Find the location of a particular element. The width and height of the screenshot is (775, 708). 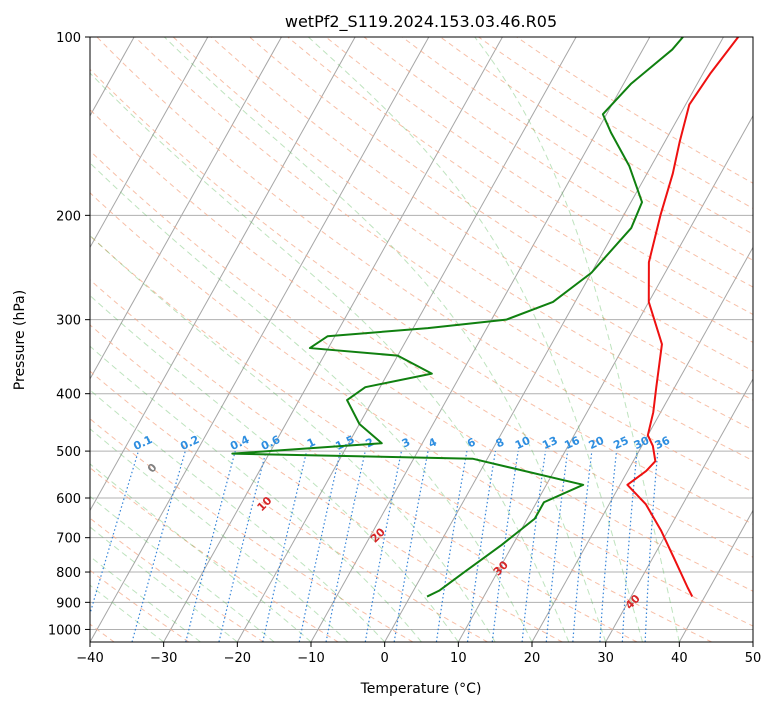

x-tick-label: −40 is located at coordinates (89, 658).